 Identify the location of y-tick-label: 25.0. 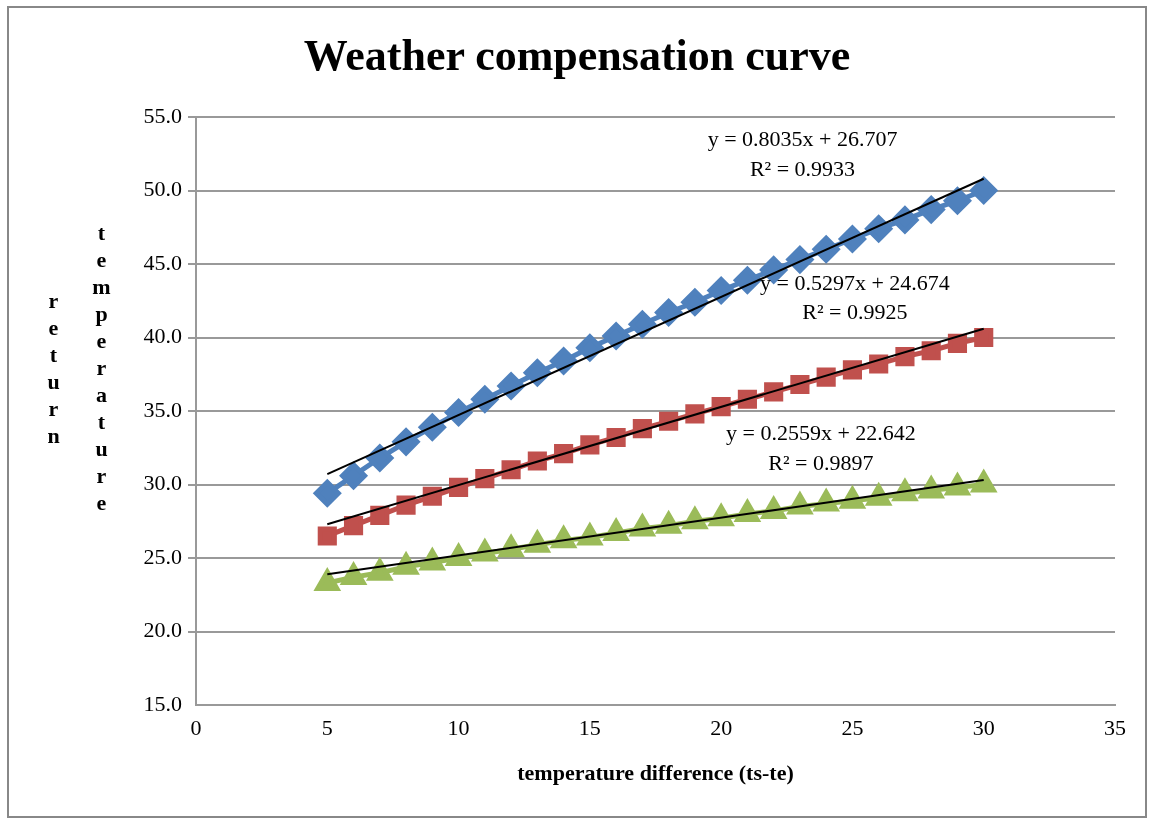
(162, 556).